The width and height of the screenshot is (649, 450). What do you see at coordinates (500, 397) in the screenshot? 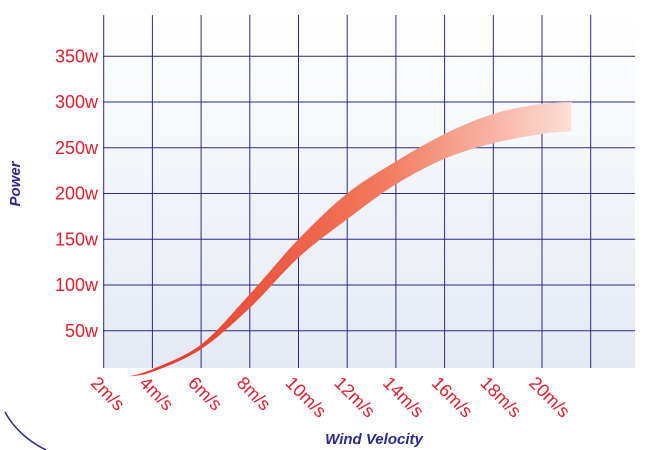
I see `x-tick-label: 18m/s` at bounding box center [500, 397].